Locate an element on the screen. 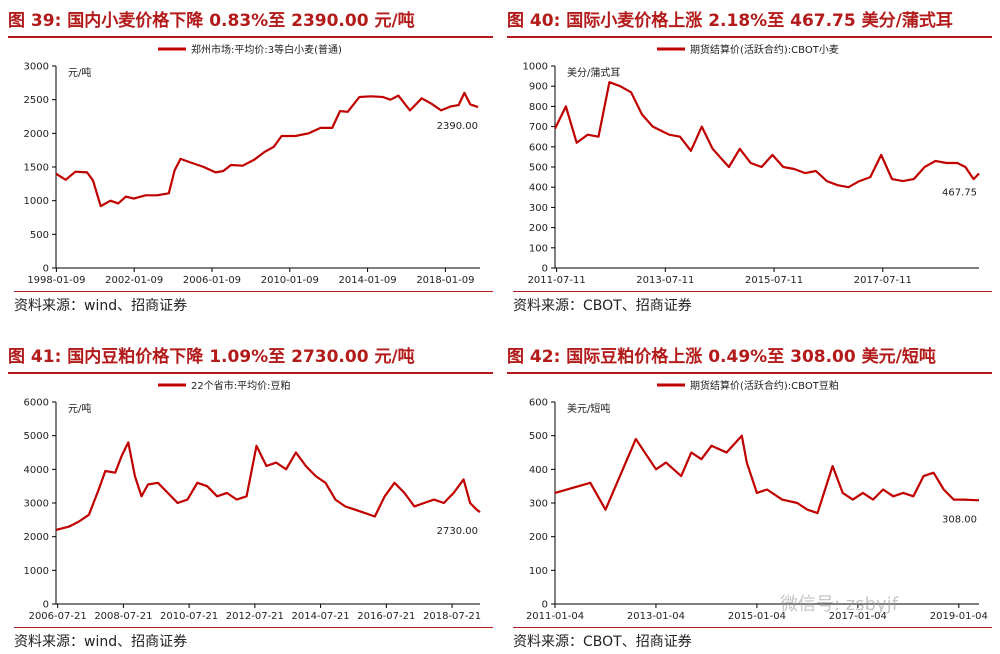  x-tick-label: 2013-01-04 is located at coordinates (656, 616).